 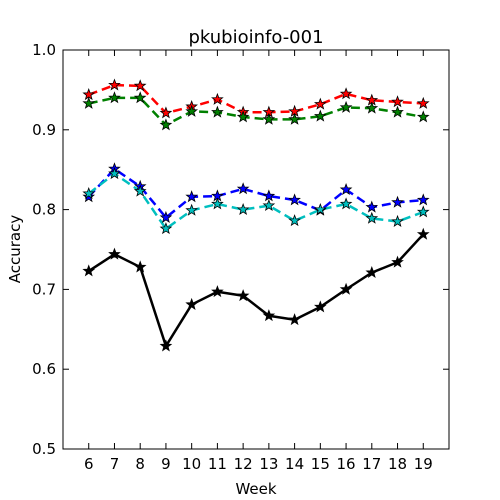 I want to click on series-4-line, so click(x=255, y=201).